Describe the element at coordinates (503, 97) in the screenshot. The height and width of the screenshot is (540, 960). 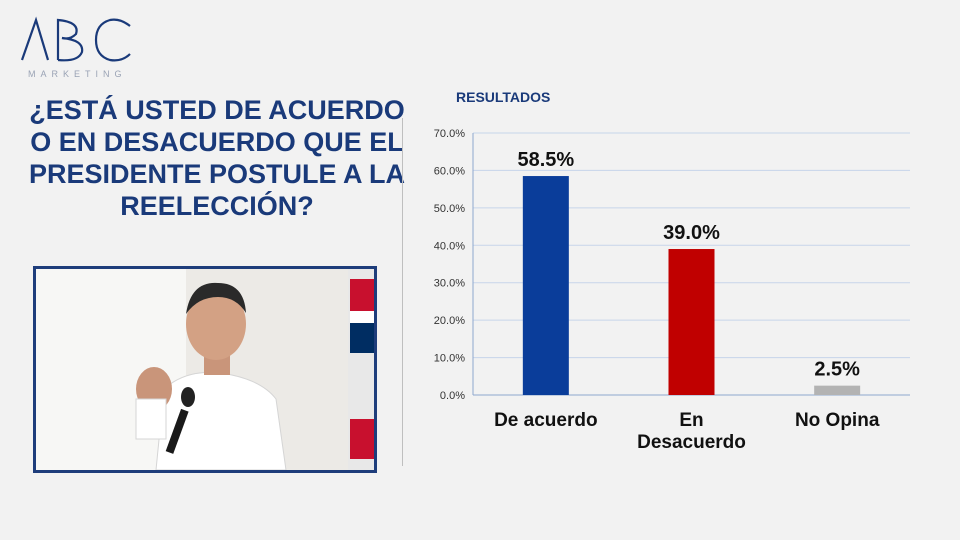
I see `results-title: RESULTADOS` at that location.